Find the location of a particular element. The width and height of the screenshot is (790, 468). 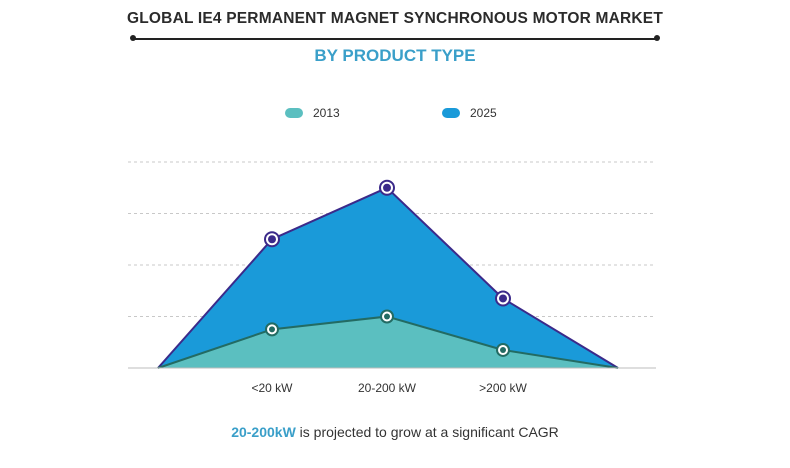

x-tick-label-1: <20 kW is located at coordinates (272, 388).